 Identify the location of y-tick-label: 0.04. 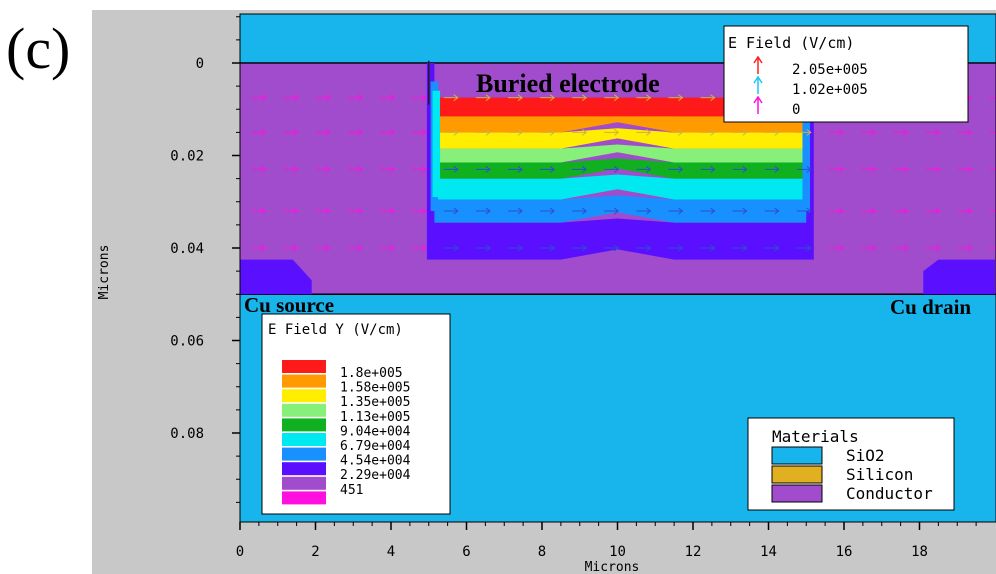
(187, 249).